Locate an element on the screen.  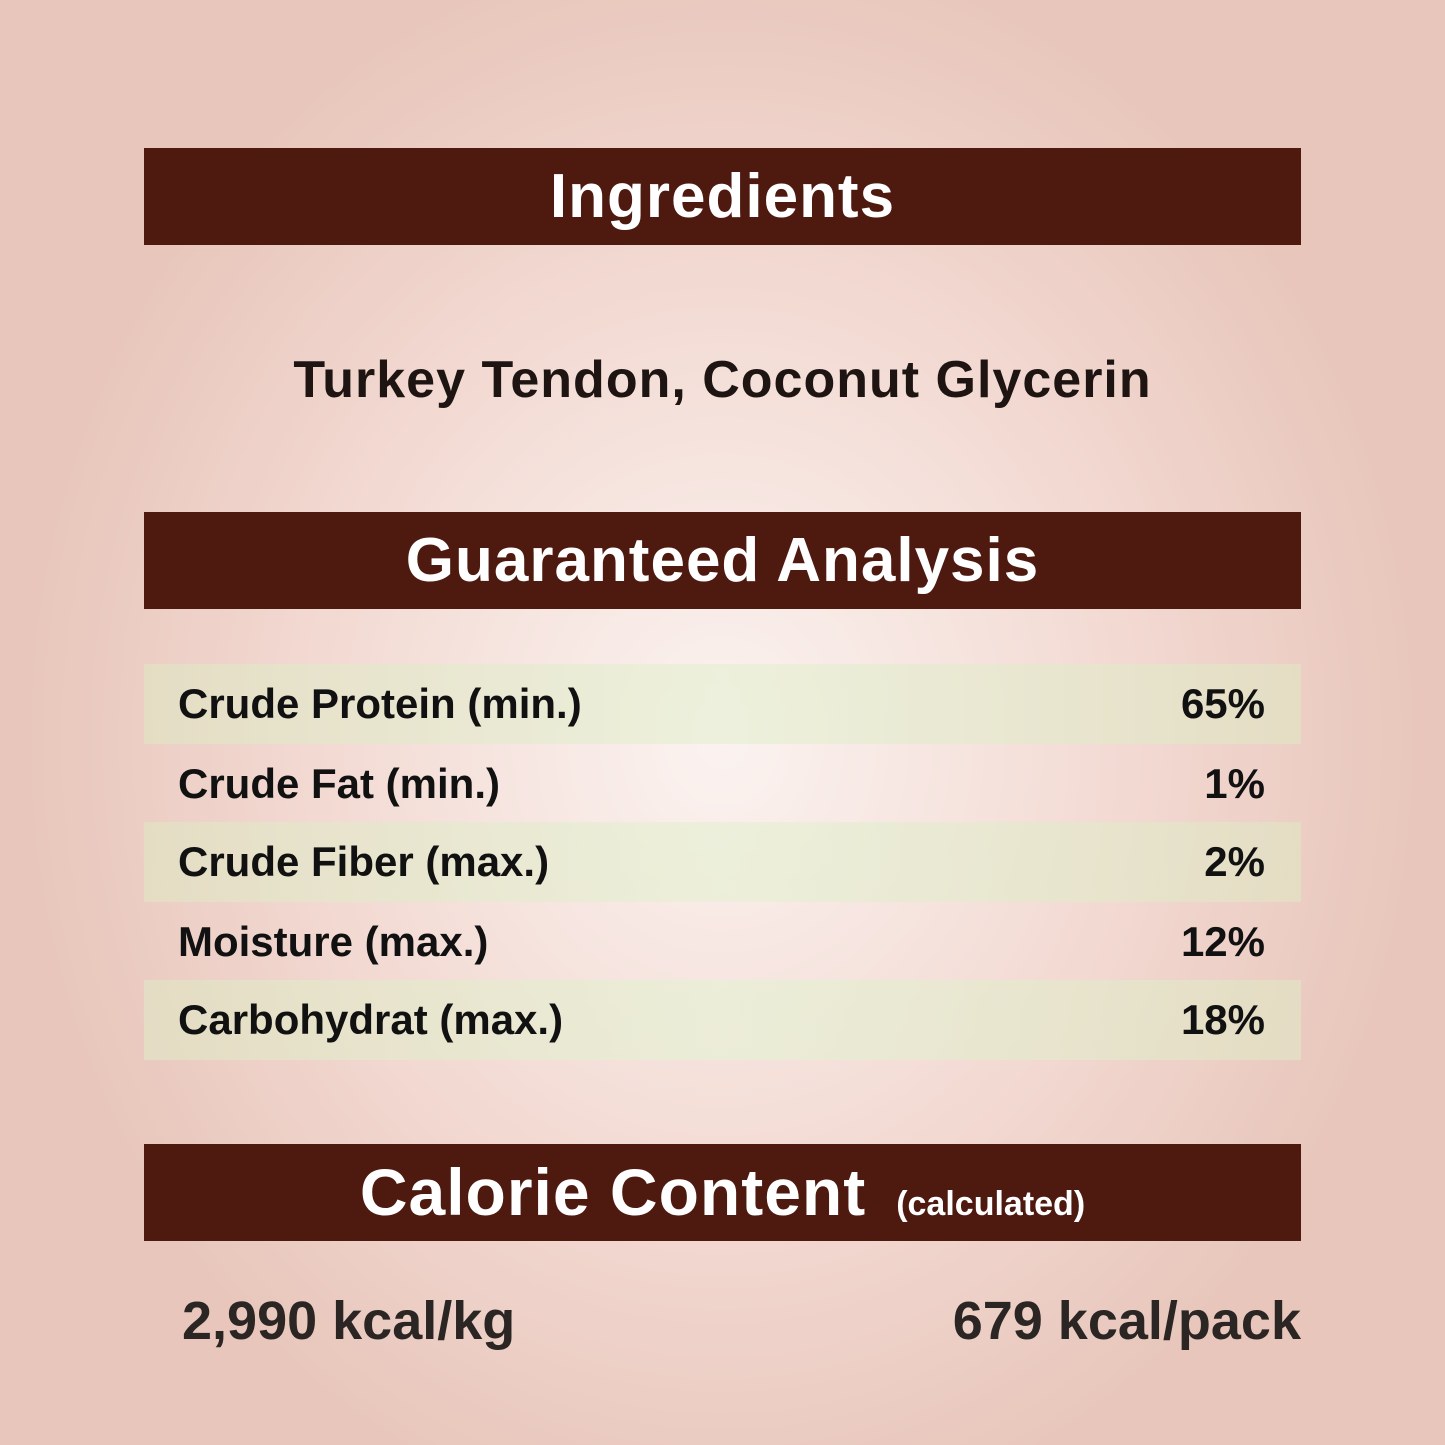
analysis-row: Carbohydrat (max.) 18% is located at coordinates (722, 1020).